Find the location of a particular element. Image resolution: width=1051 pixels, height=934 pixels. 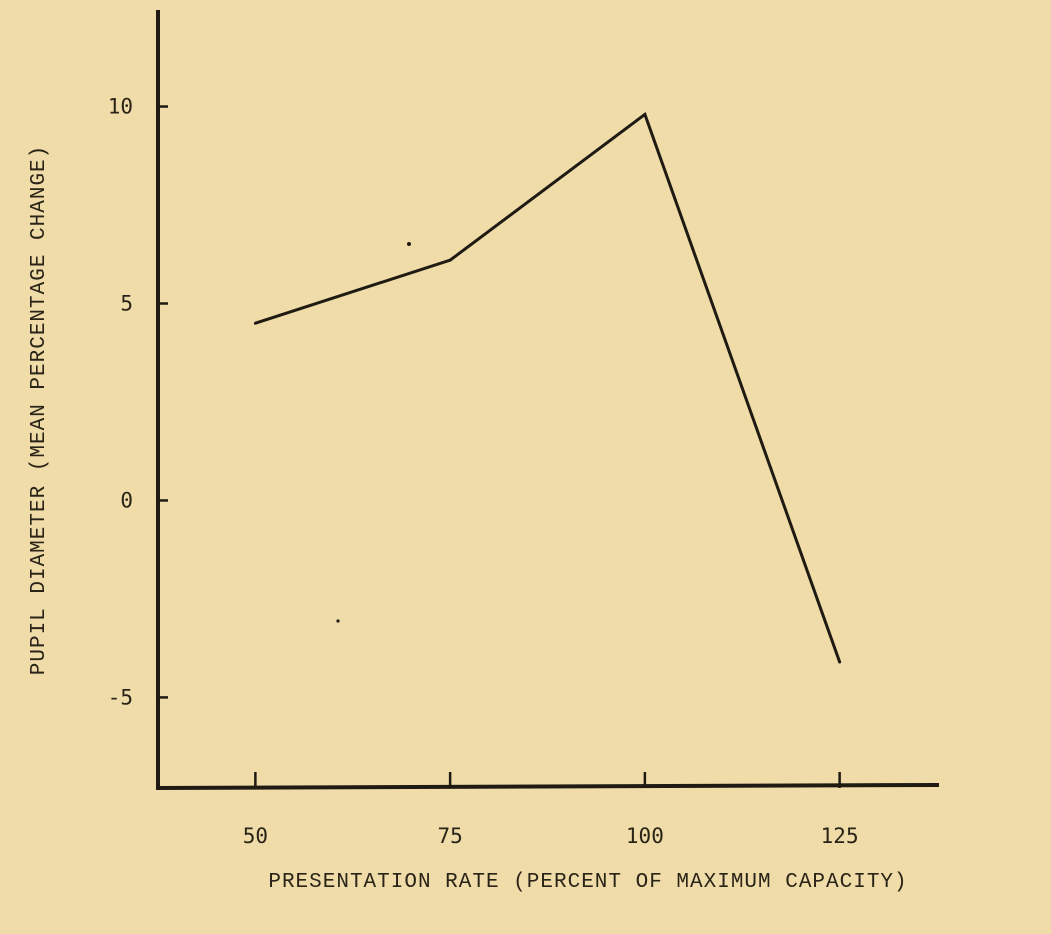

y-tick-label: 0 is located at coordinates (126, 500).